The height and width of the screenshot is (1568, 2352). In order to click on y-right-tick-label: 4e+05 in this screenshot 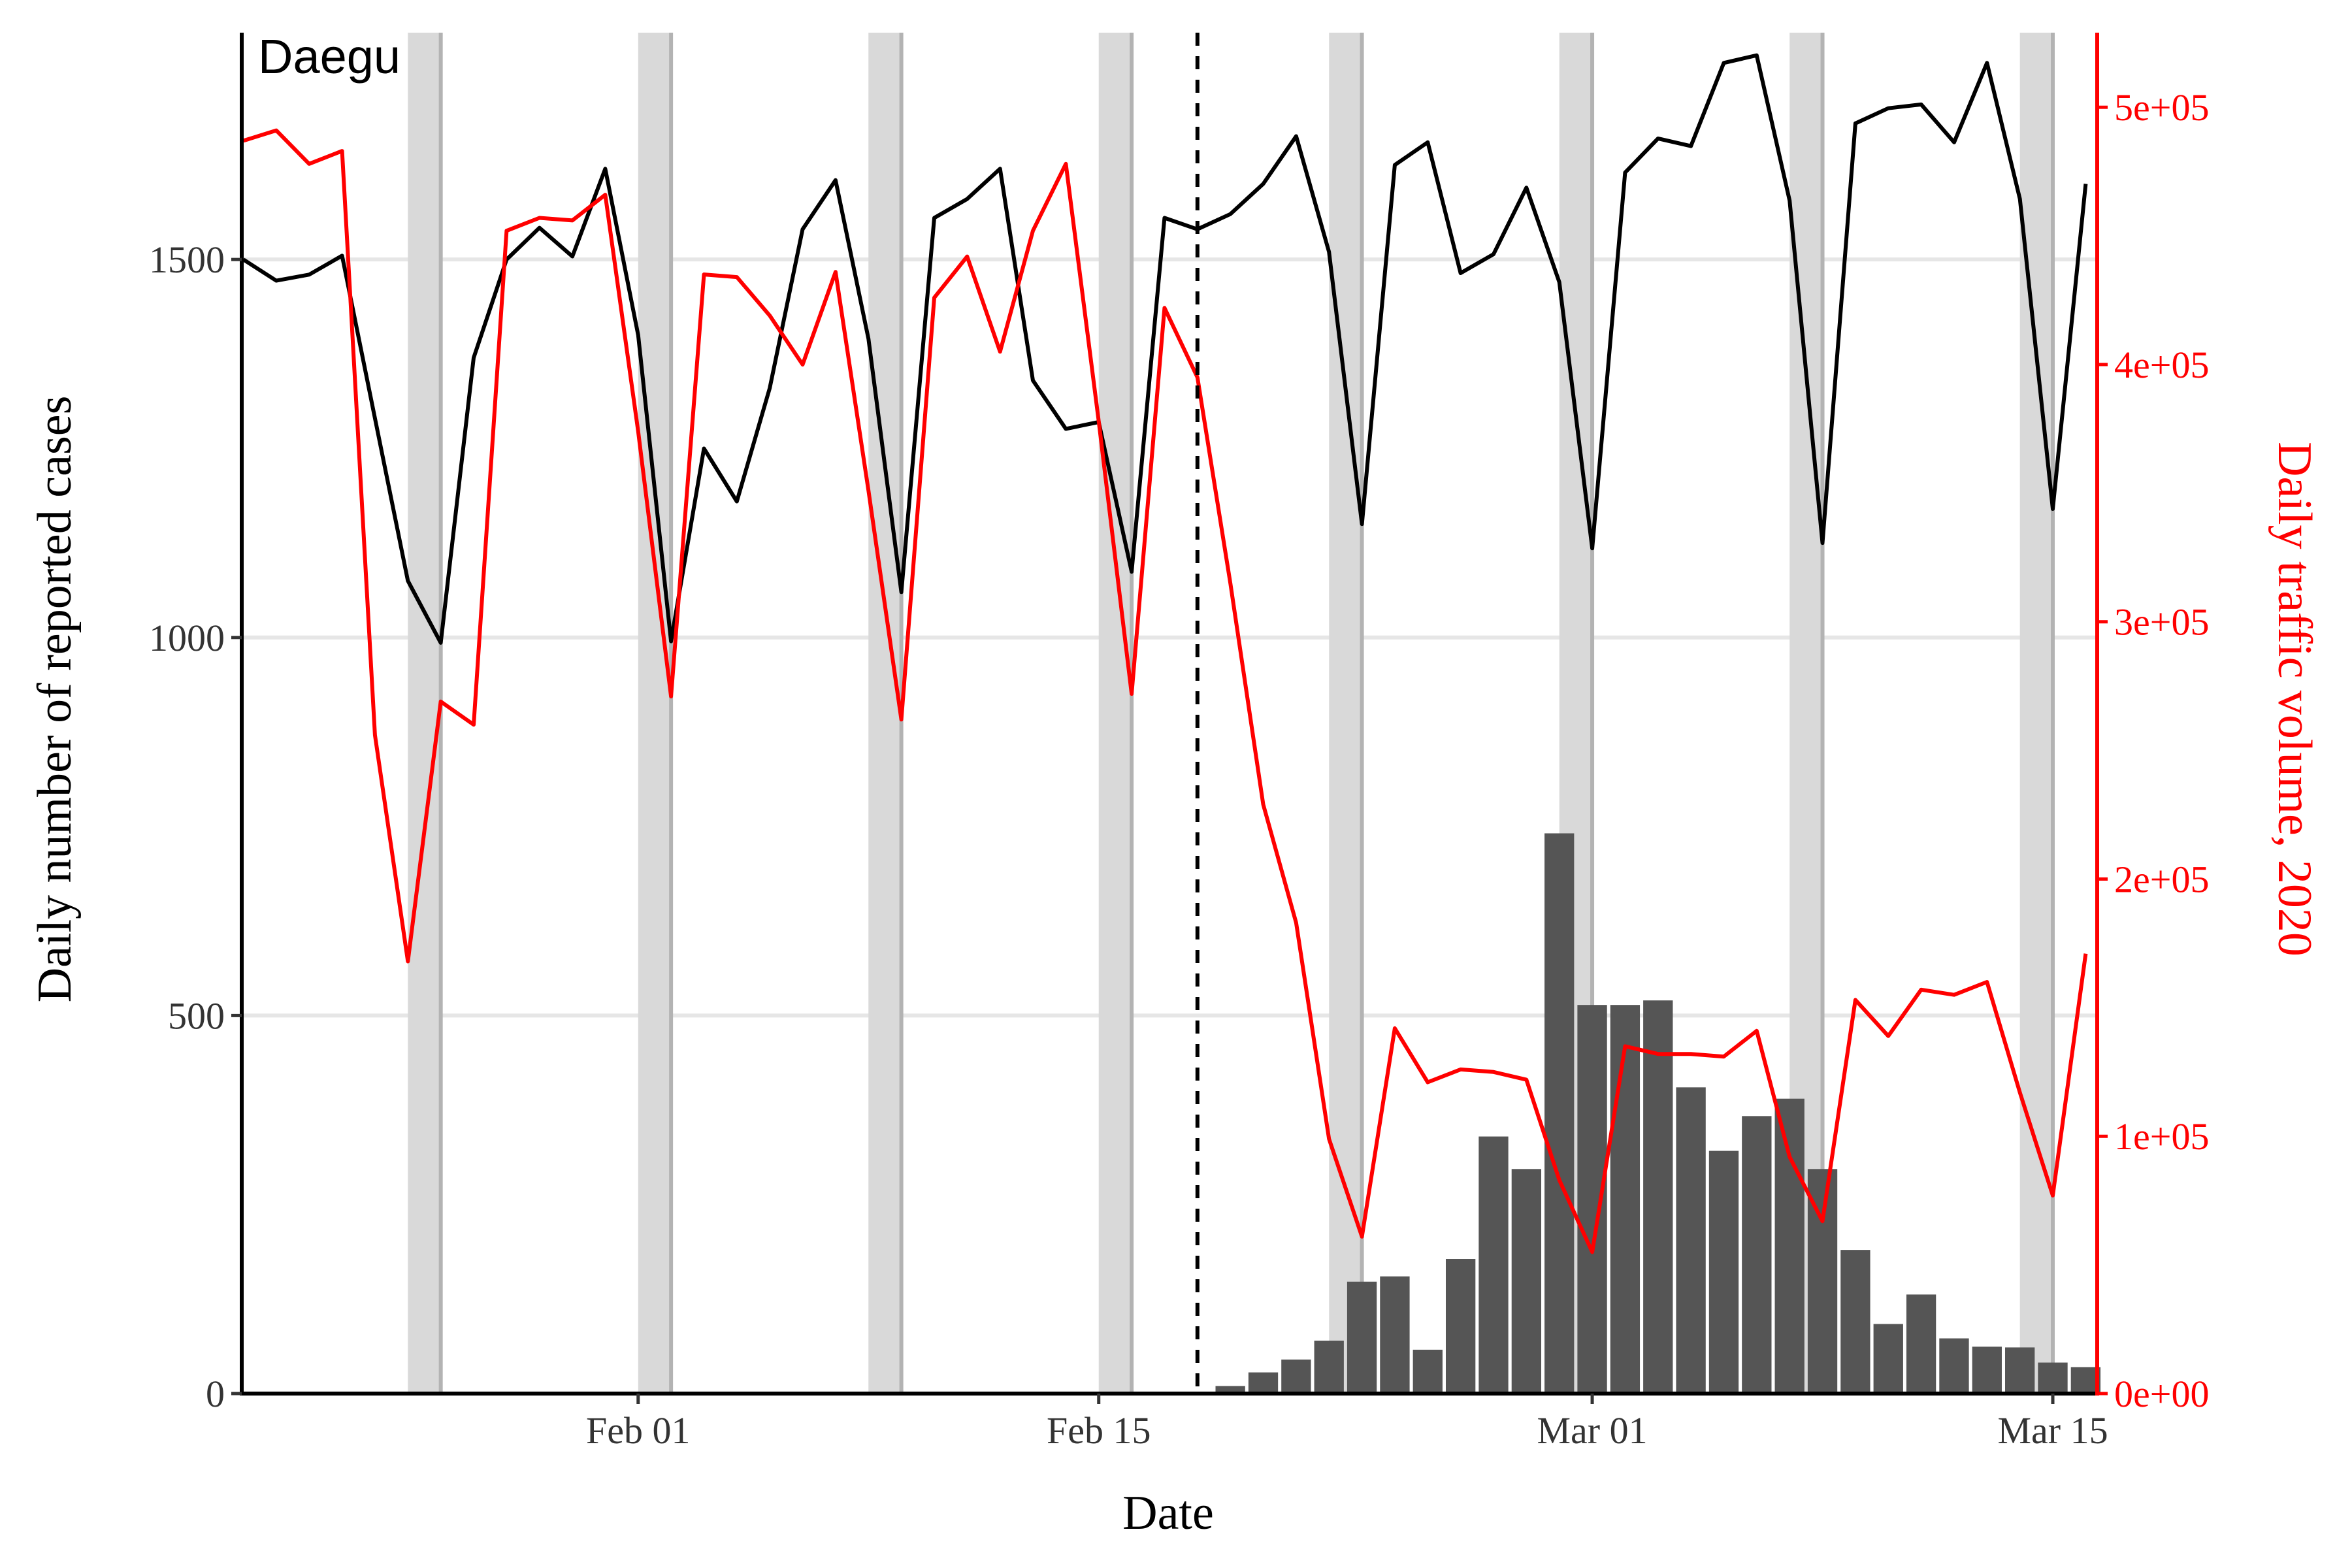, I will do `click(2161, 365)`.